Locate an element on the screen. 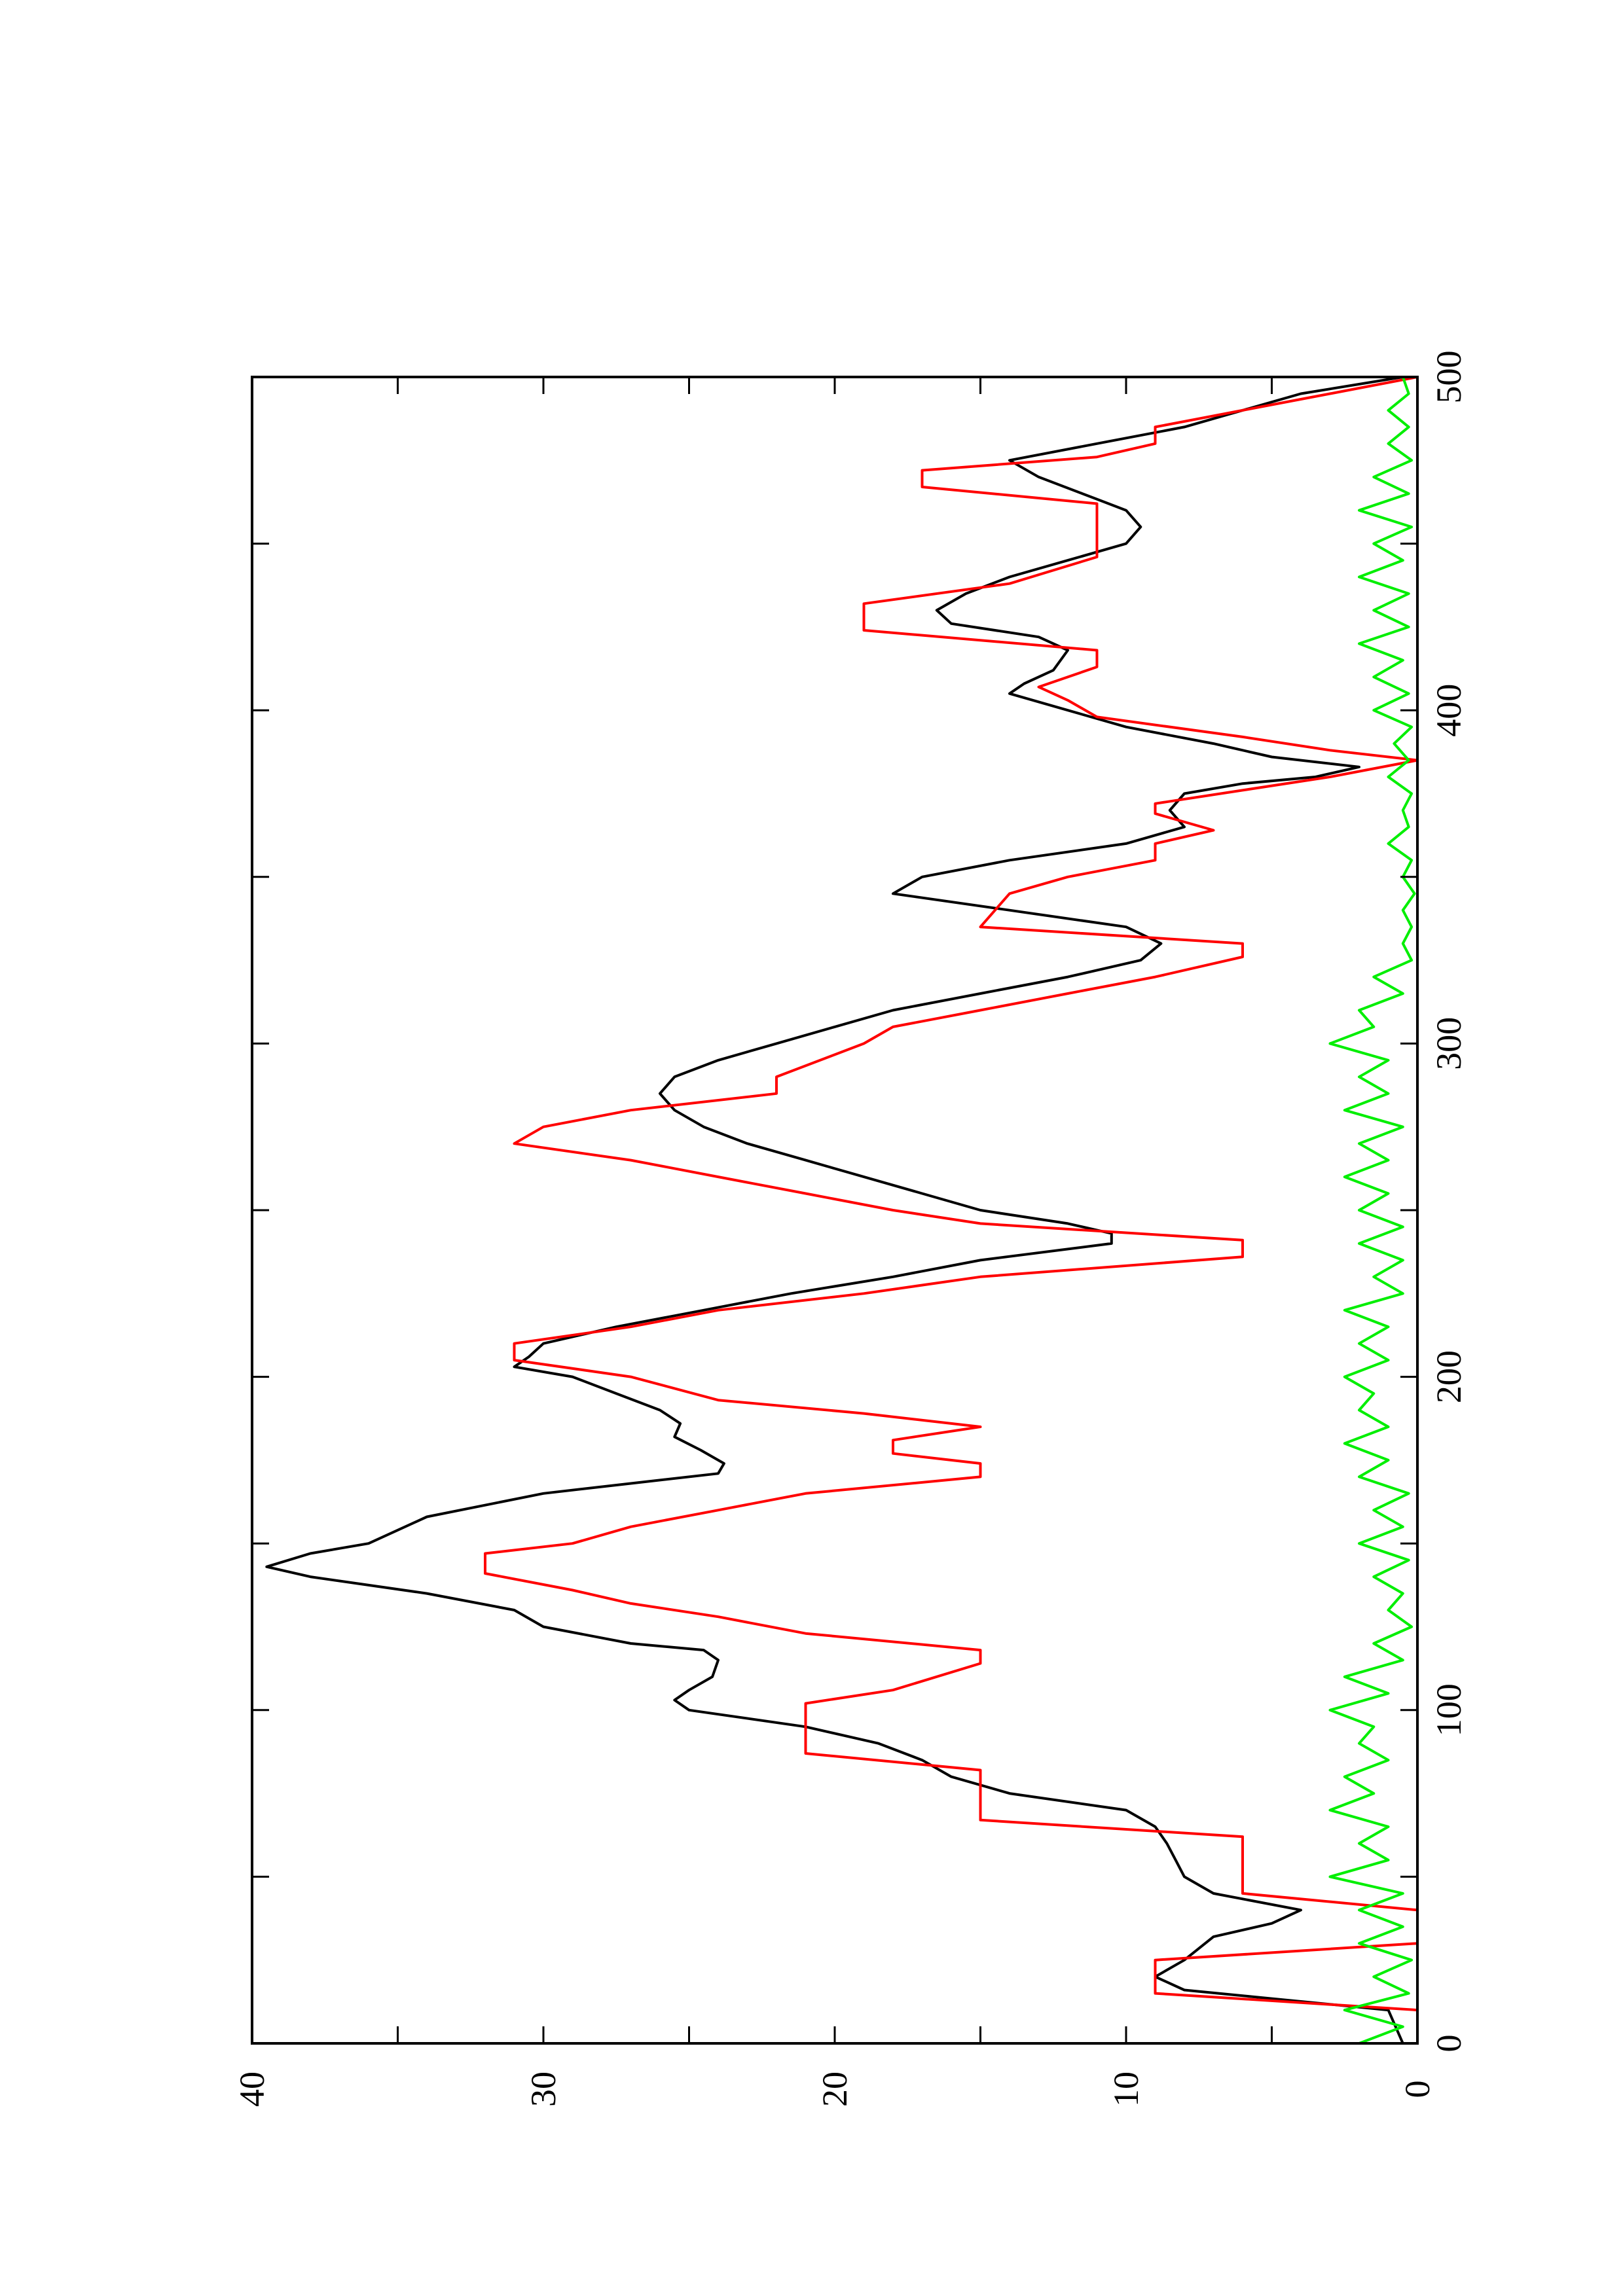  y-tick-label: 20 is located at coordinates (834, 2089).